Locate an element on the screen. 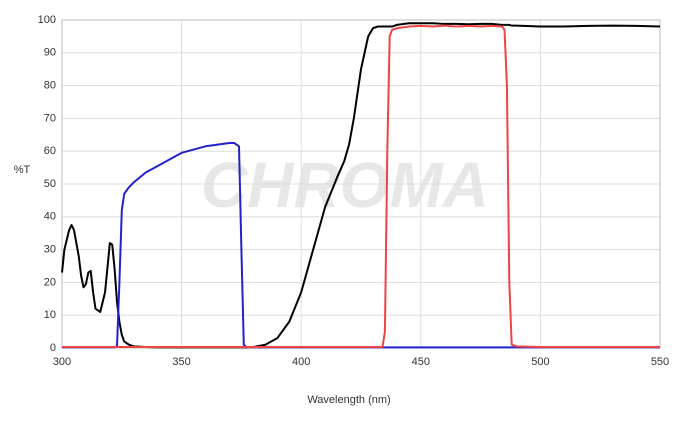 The width and height of the screenshot is (700, 424). y-tick-label: 80 is located at coordinates (50, 86).